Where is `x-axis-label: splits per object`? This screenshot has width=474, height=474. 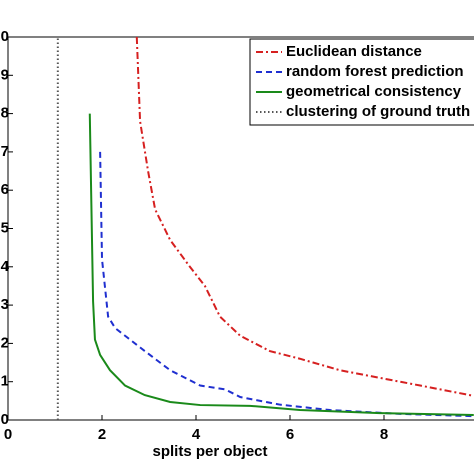 x-axis-label: splits per object is located at coordinates (209, 451).